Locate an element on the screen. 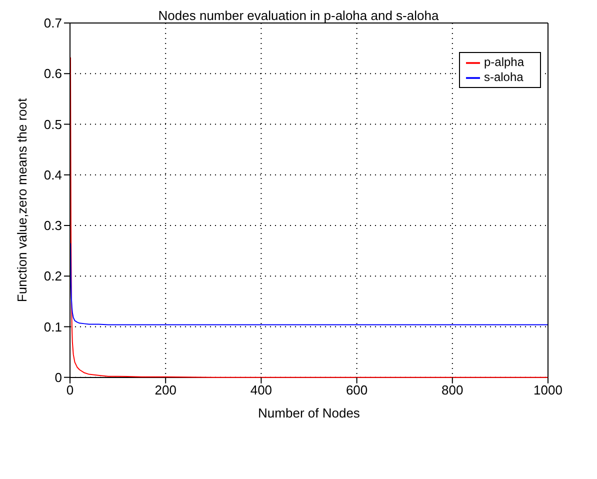 This screenshot has width=597, height=479. legend-label: s-aloha is located at coordinates (504, 77).